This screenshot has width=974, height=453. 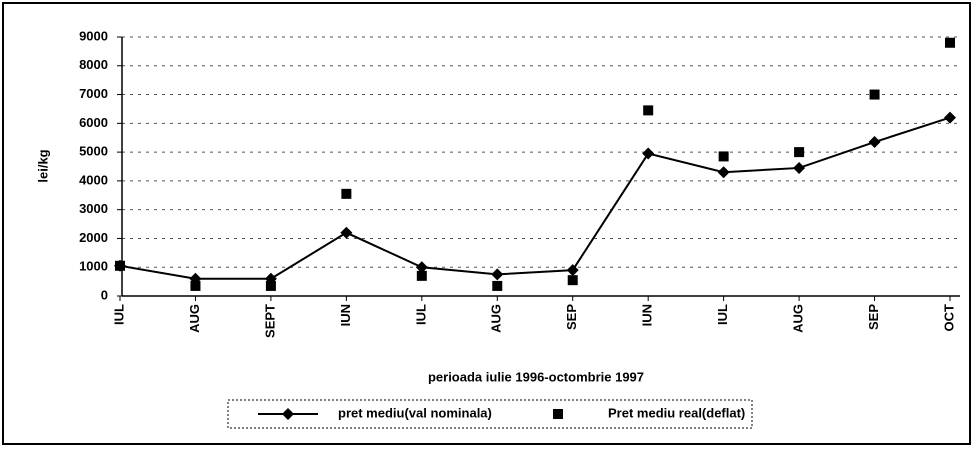 I want to click on y-tick-label: 3000, so click(x=93, y=208).